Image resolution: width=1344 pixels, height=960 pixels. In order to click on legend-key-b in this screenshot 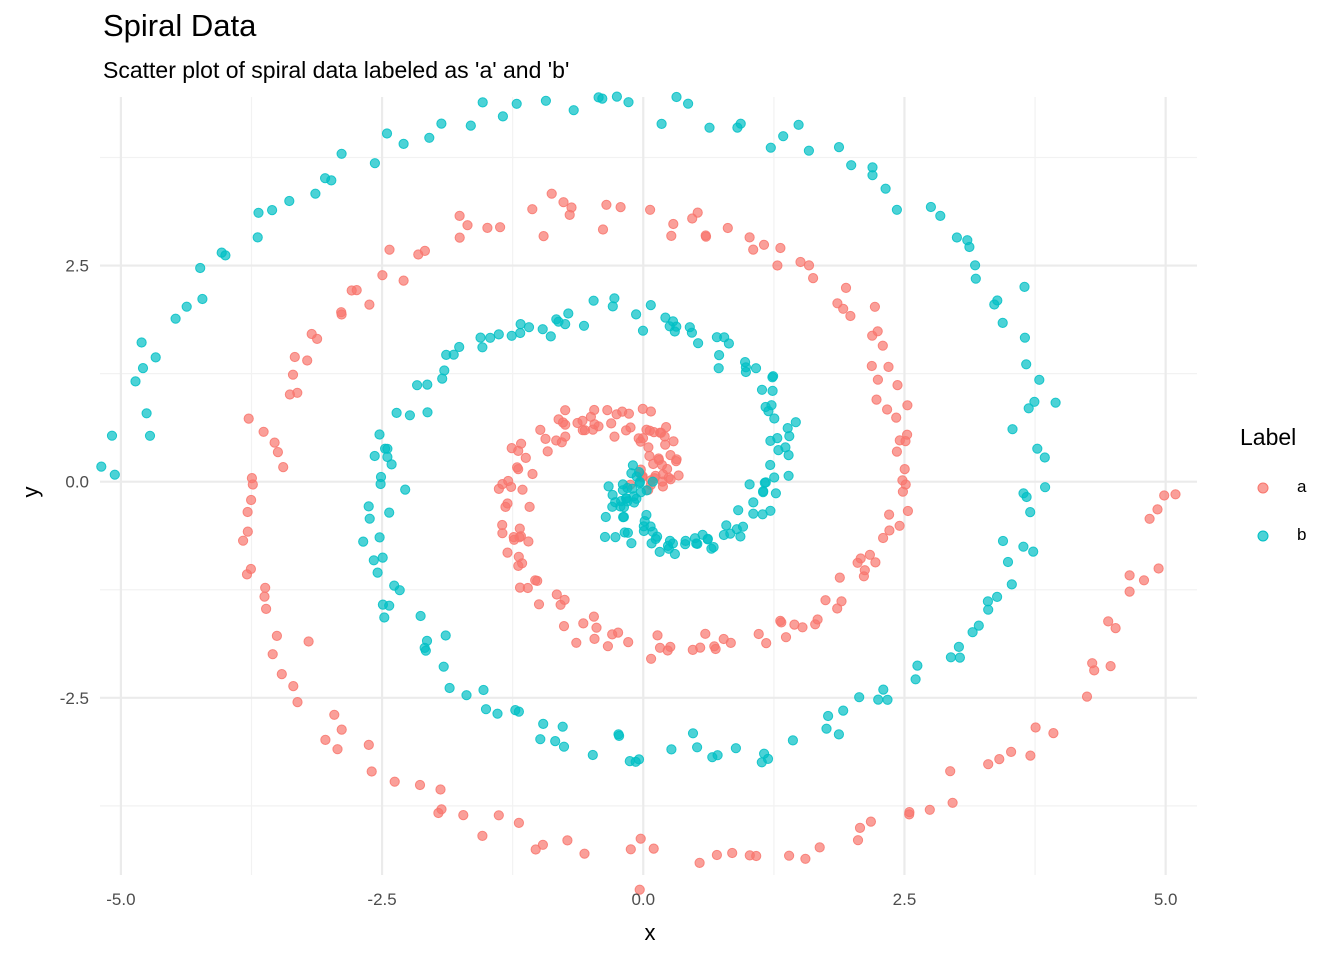, I will do `click(1263, 536)`.